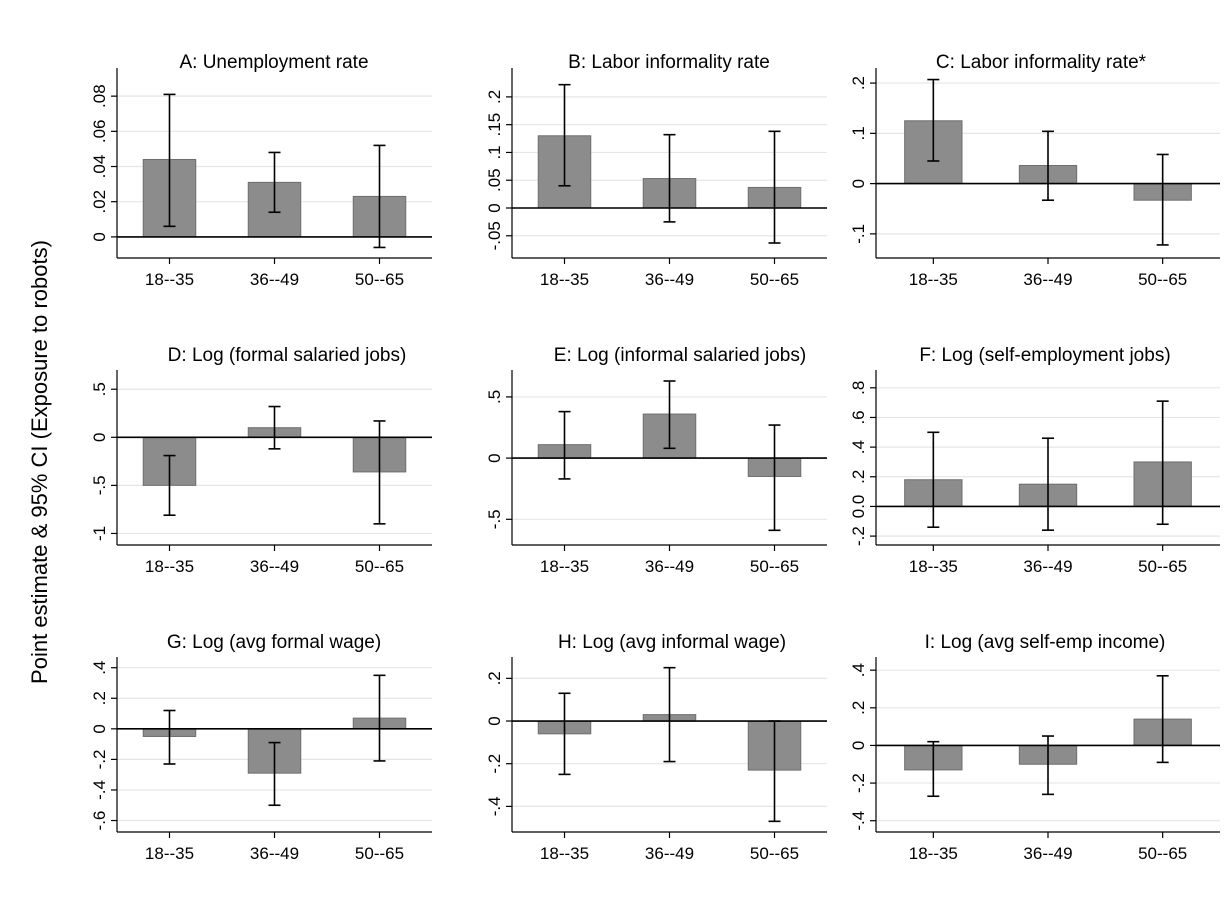 The width and height of the screenshot is (1226, 924). Describe the element at coordinates (669, 62) in the screenshot. I see `panel-title: B: Labor informality rate` at that location.